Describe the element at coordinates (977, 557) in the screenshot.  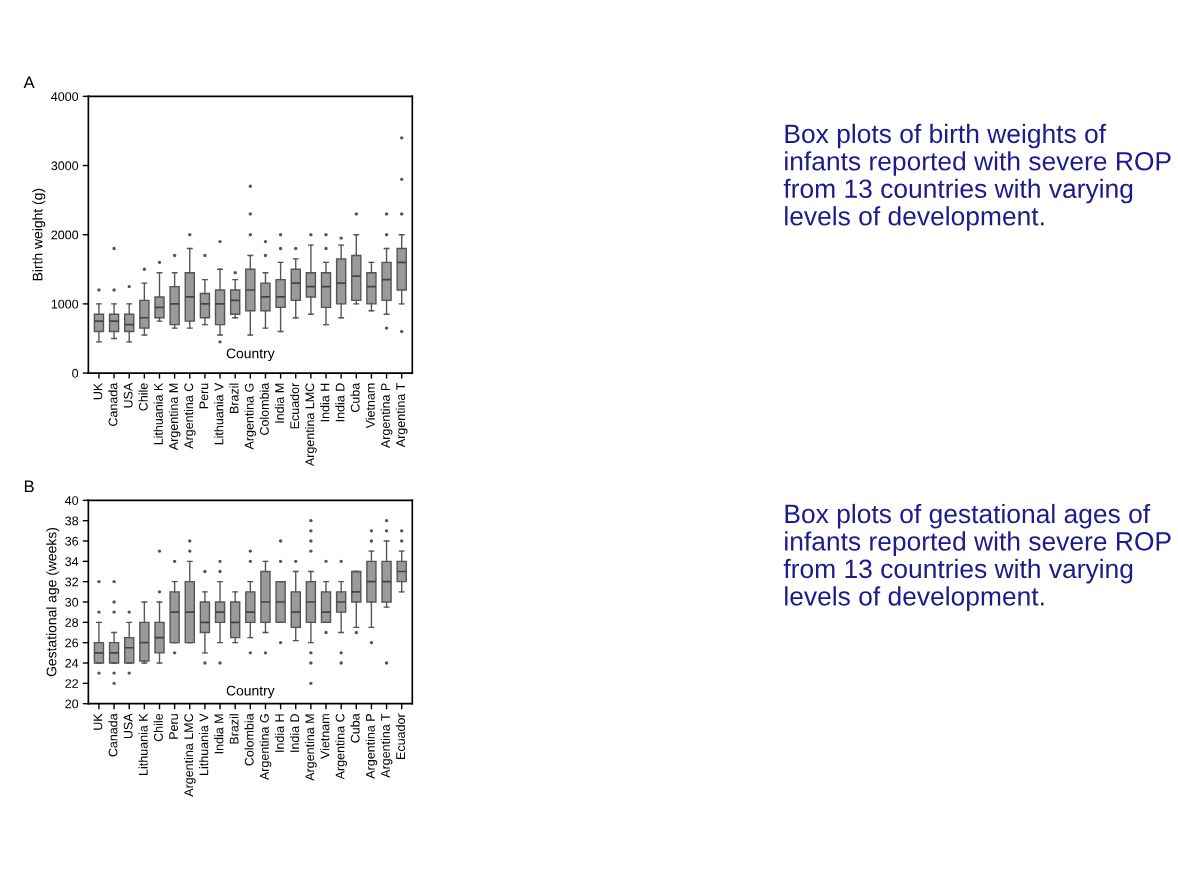
I see `text: Box plots of gestational ages of infants reported with severe ROP from 13 countries with varying levels of development.` at that location.